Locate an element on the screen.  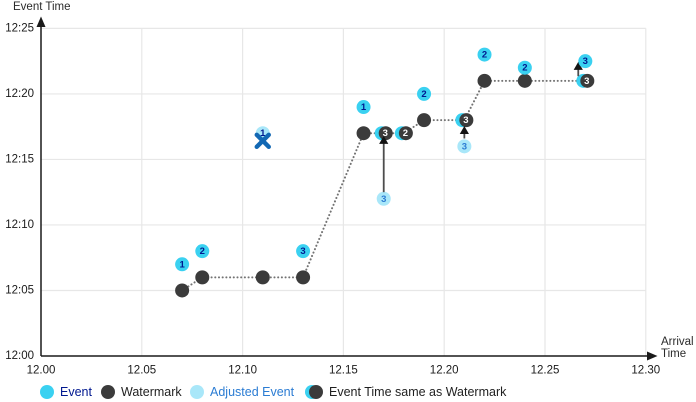
half-marker-icon is located at coordinates (314, 392).